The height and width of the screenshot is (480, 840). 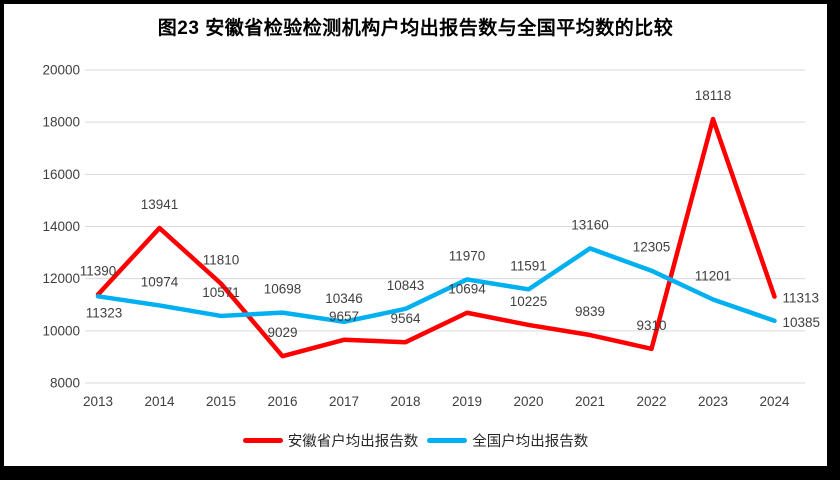 I want to click on x-axis-tick-label: 2017, so click(x=344, y=401).